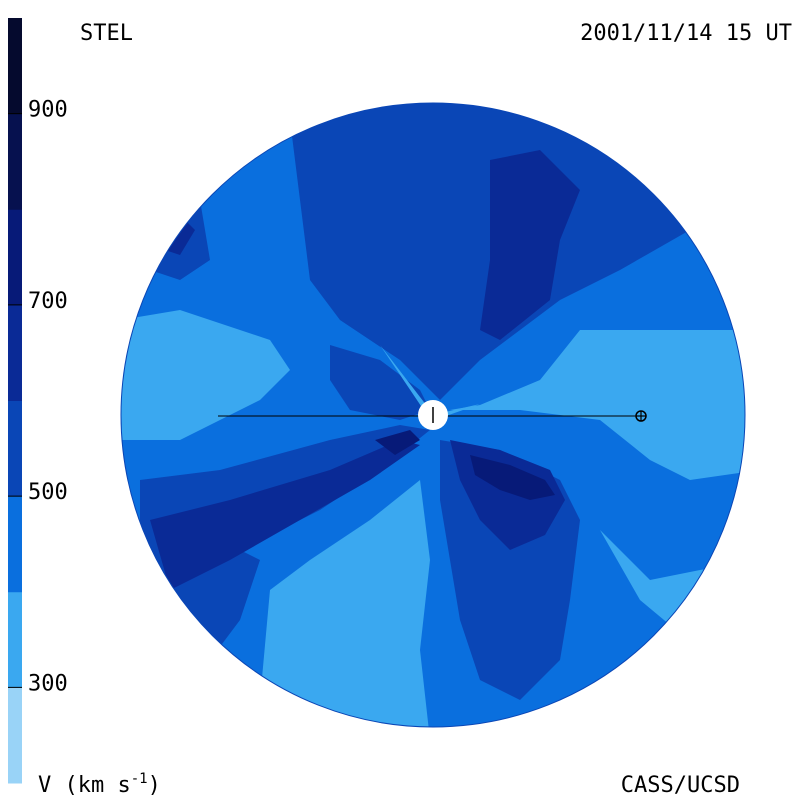  I want to click on sun-icon, so click(433, 415).